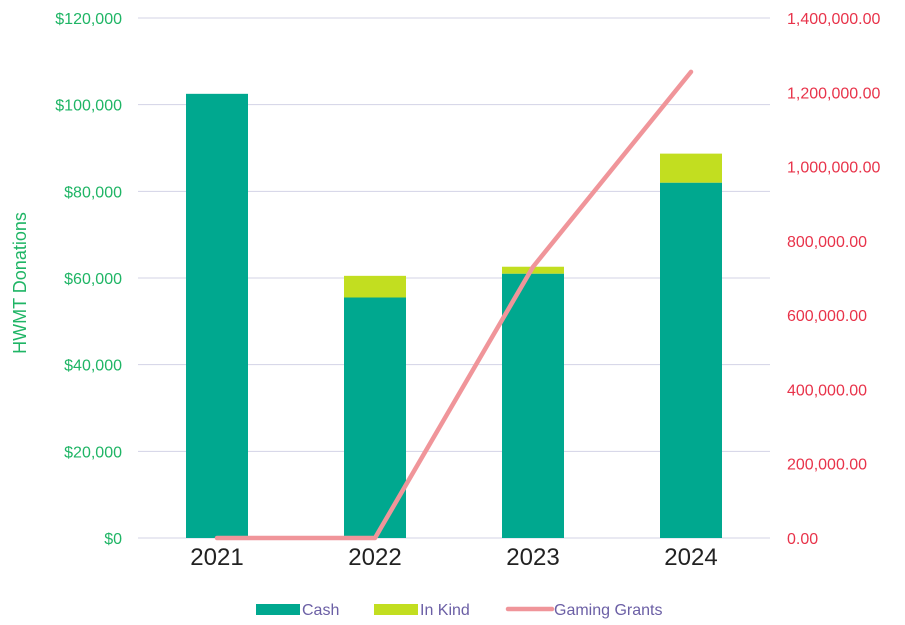 Image resolution: width=905 pixels, height=625 pixels. What do you see at coordinates (216, 557) in the screenshot?
I see `x-tick-label: 2021` at bounding box center [216, 557].